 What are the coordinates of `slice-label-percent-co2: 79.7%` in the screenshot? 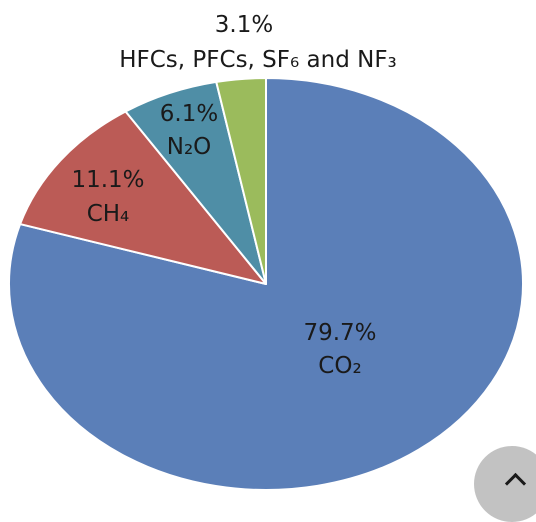 It's located at (339, 333).